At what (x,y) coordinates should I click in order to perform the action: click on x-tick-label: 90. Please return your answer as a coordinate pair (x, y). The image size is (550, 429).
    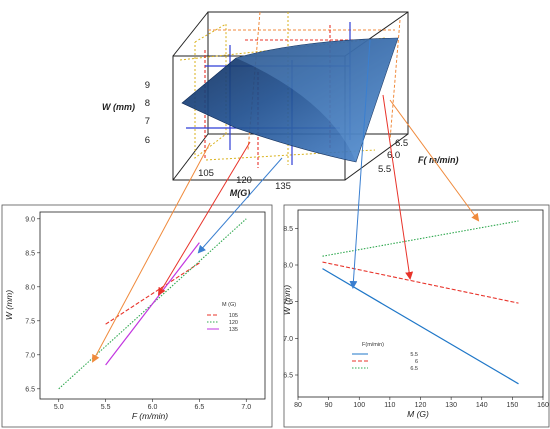
    Looking at the image, I should click on (329, 405).